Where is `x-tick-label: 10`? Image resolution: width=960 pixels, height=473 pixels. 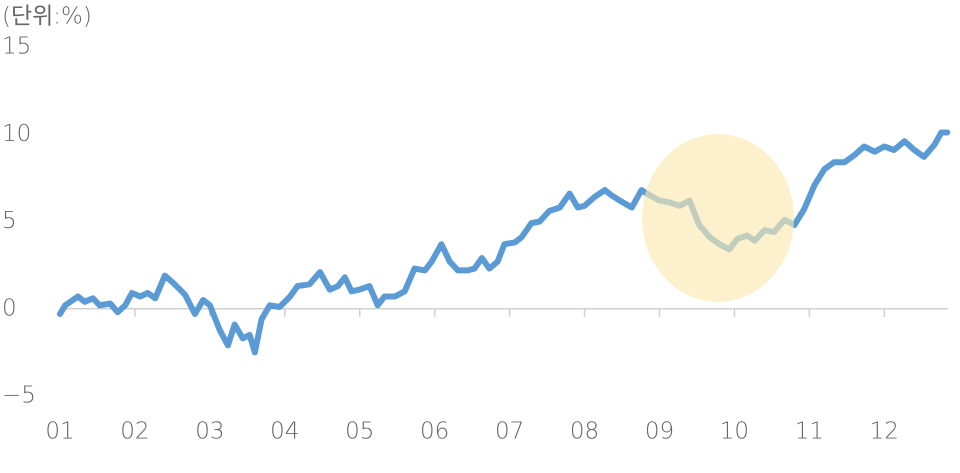 x-tick-label: 10 is located at coordinates (734, 432).